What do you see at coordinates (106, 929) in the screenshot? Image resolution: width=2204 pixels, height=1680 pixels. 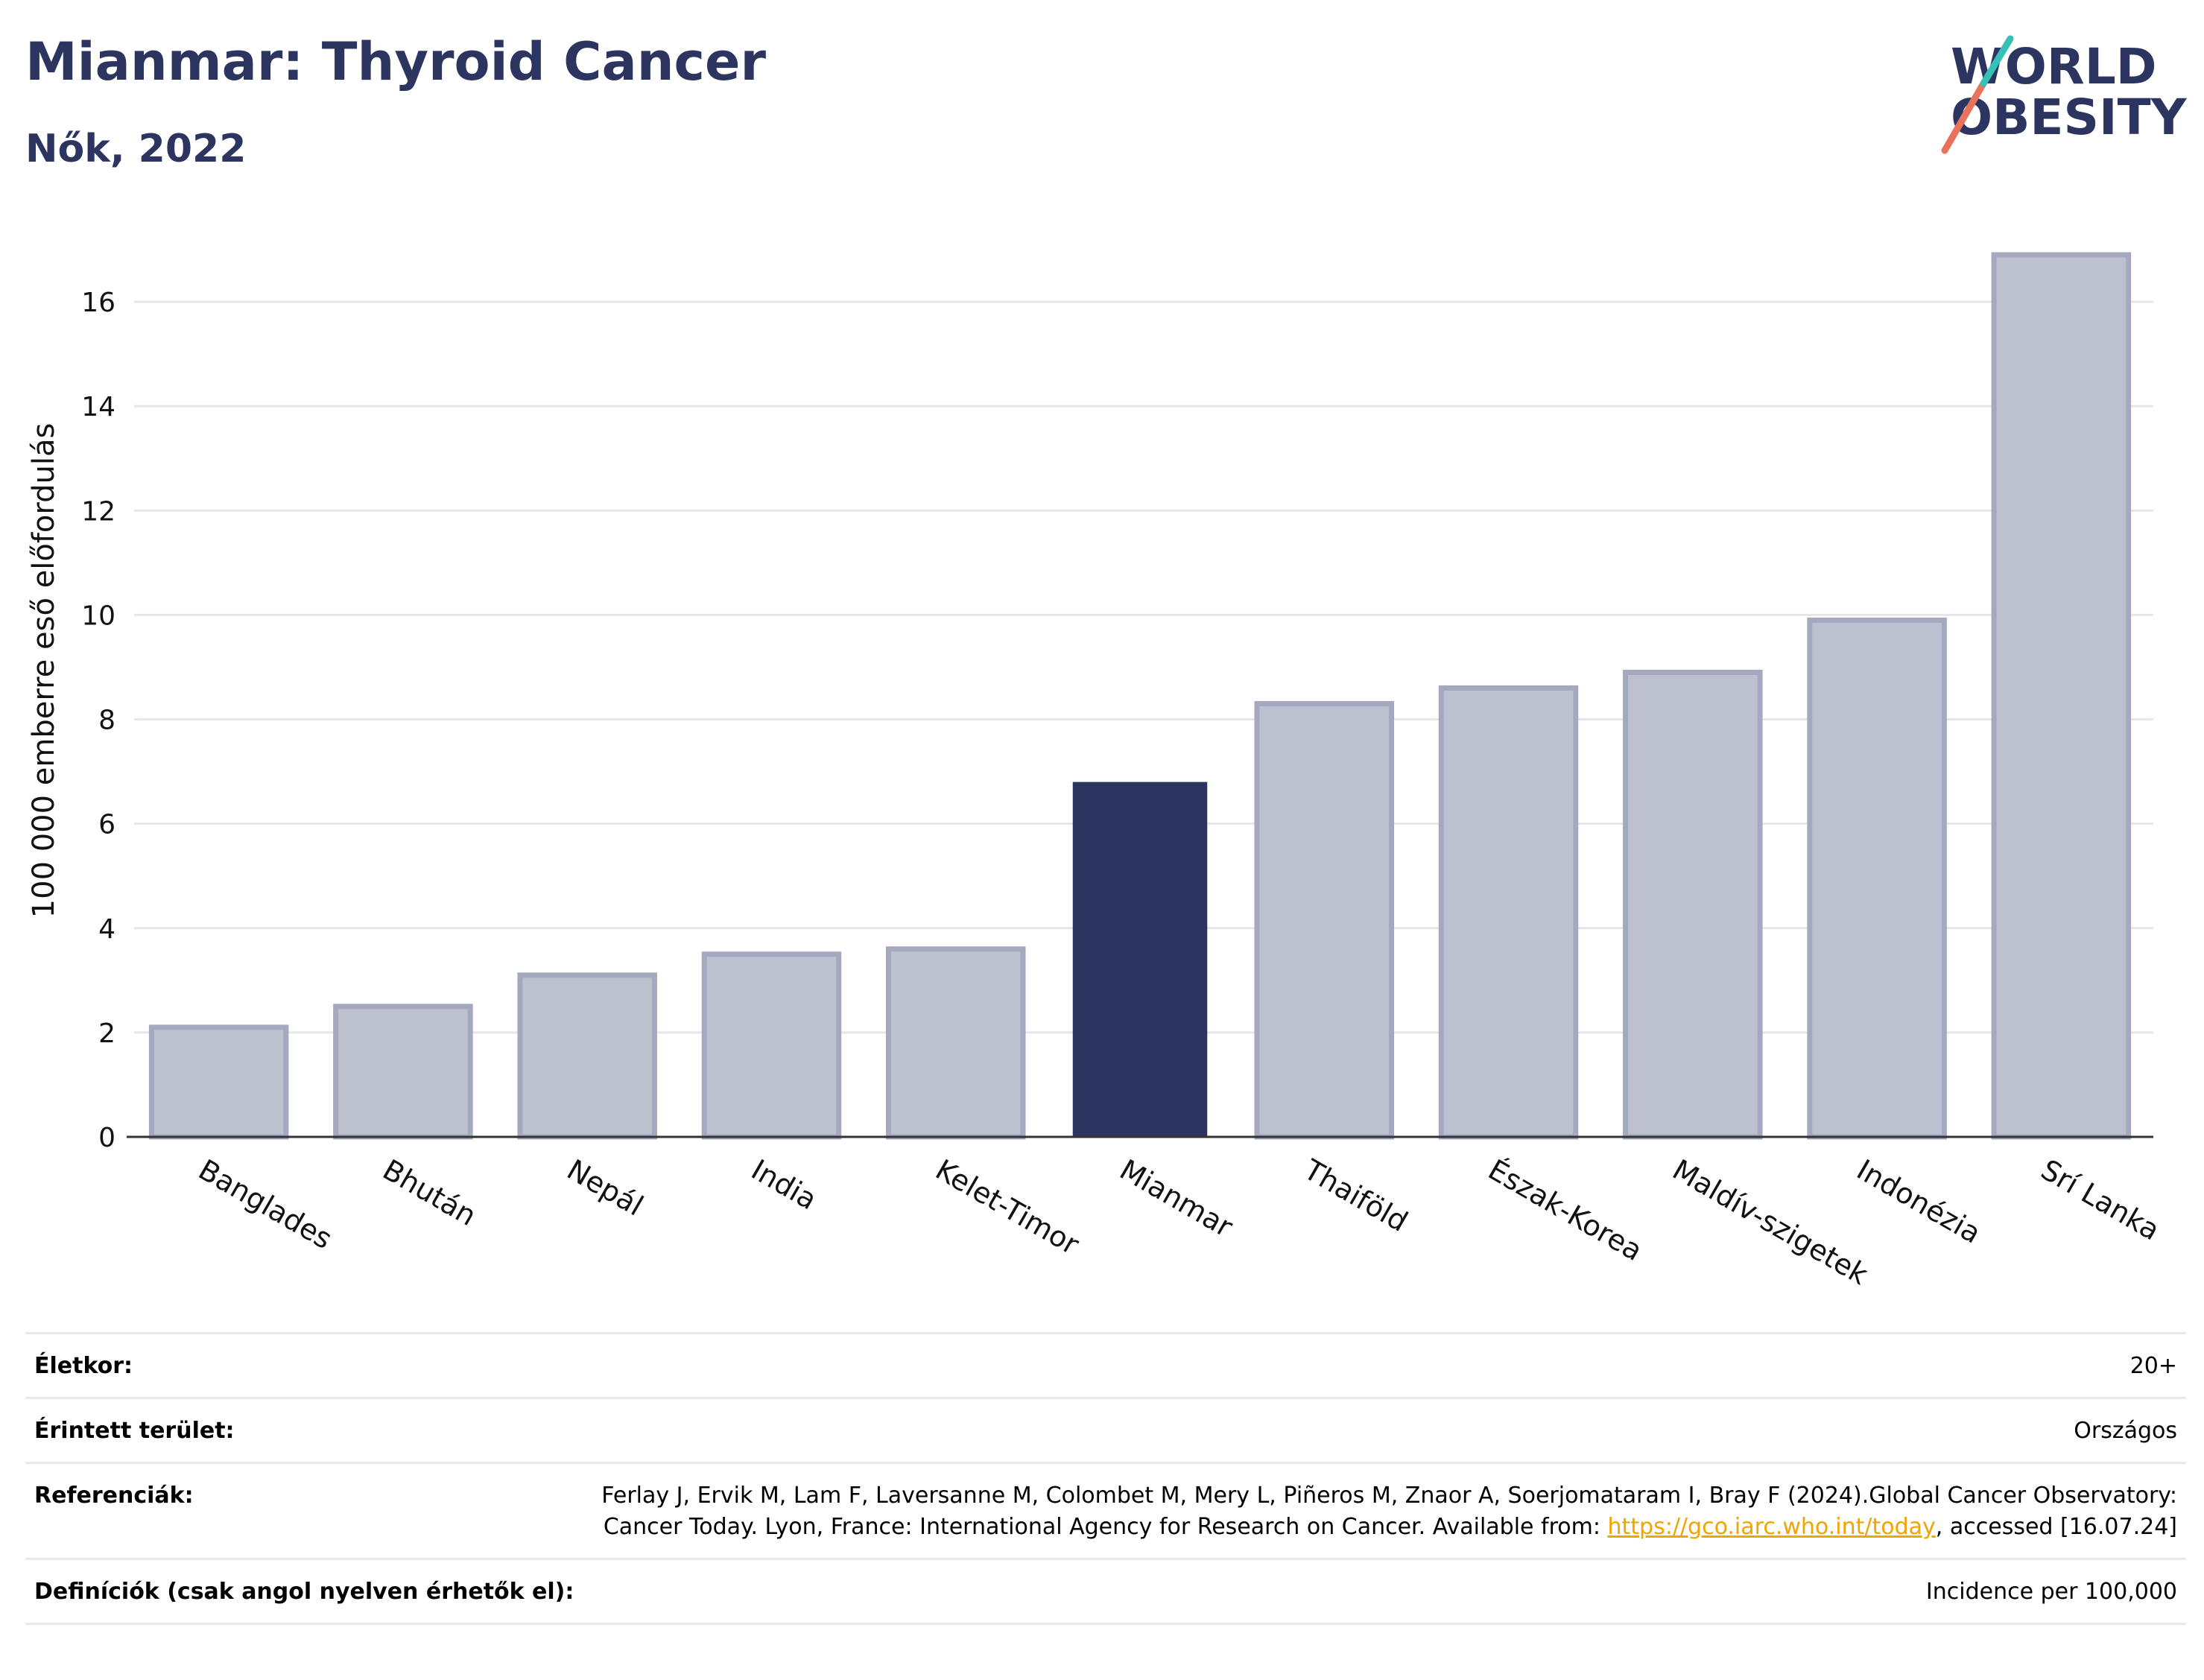 I see `y-tick-label: 4` at bounding box center [106, 929].